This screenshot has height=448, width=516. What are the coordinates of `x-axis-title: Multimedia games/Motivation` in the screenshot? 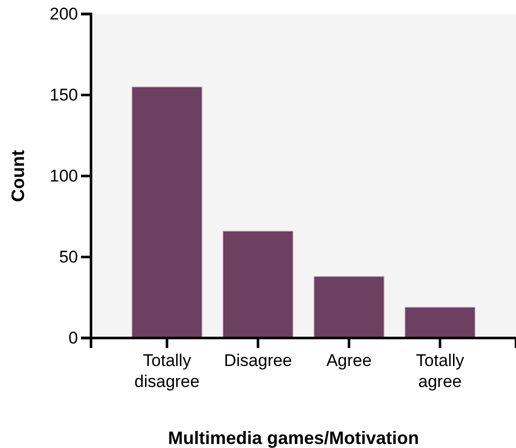 It's located at (294, 438).